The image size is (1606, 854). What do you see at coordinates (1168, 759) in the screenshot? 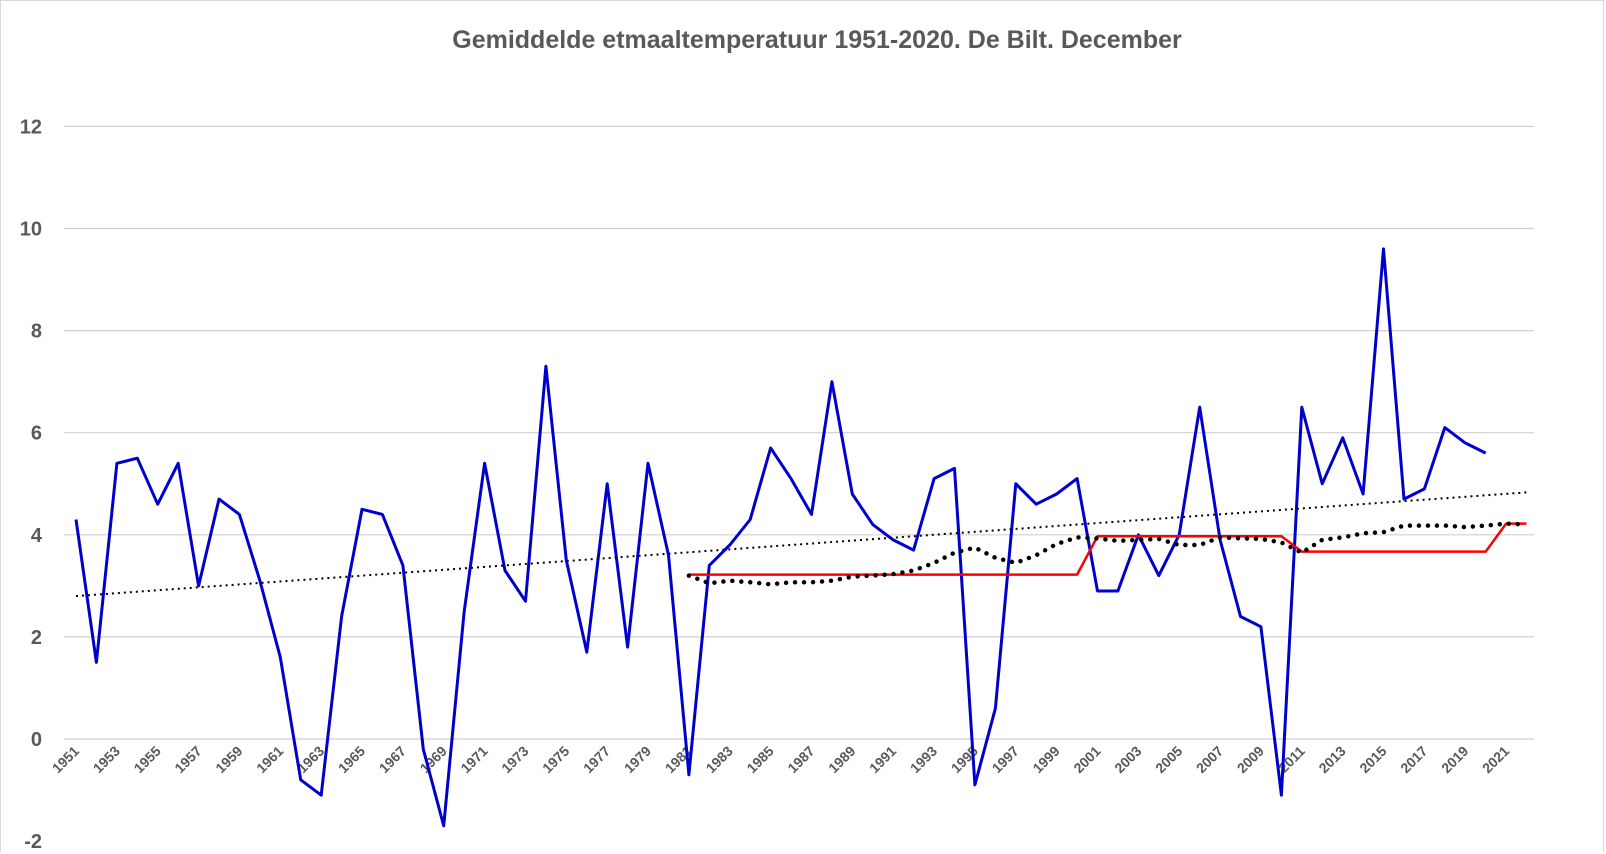
I see `x-tick-label: 2005` at bounding box center [1168, 759].